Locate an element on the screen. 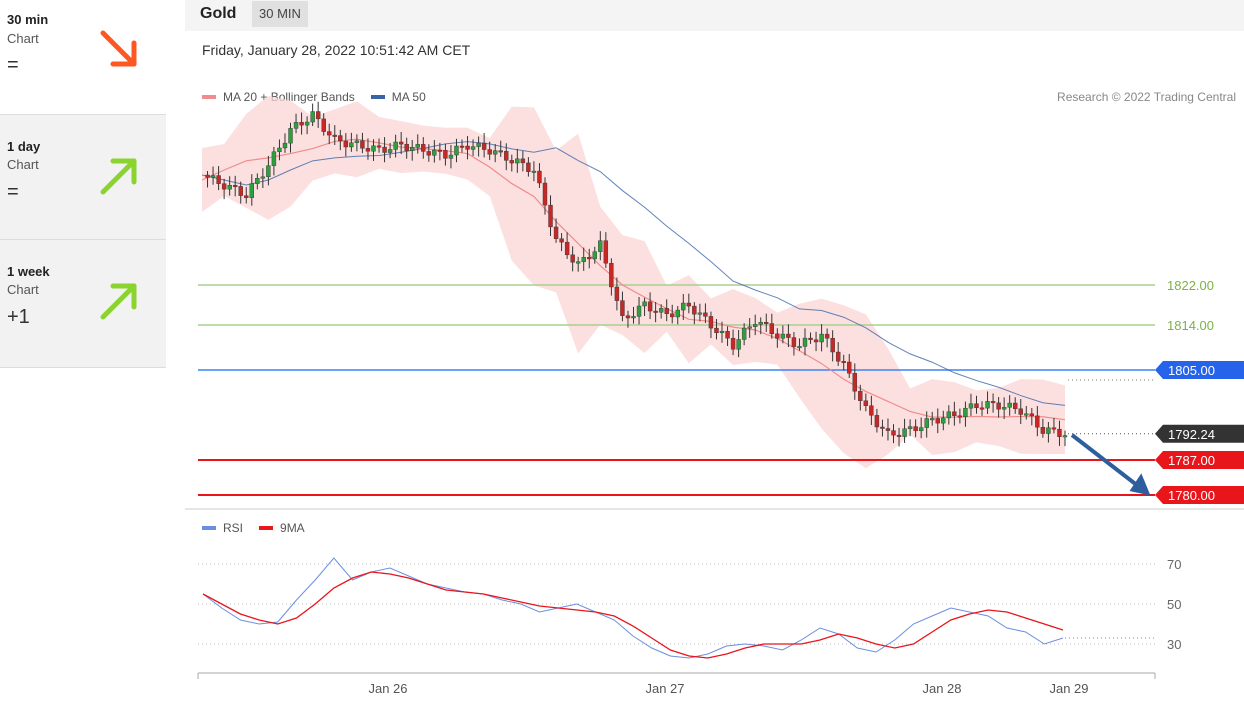  timeframe-name: 1 week is located at coordinates (28, 271).